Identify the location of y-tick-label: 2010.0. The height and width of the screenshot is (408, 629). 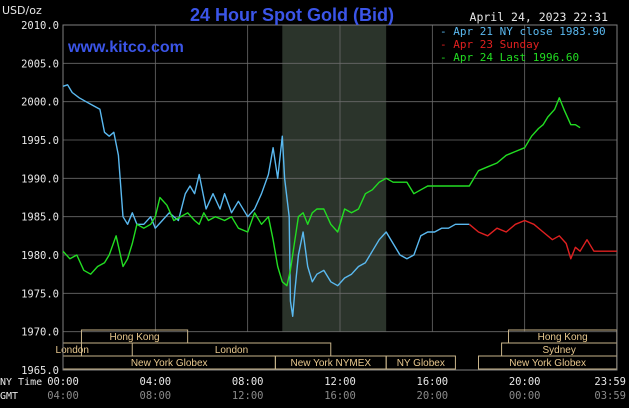
(40, 26).